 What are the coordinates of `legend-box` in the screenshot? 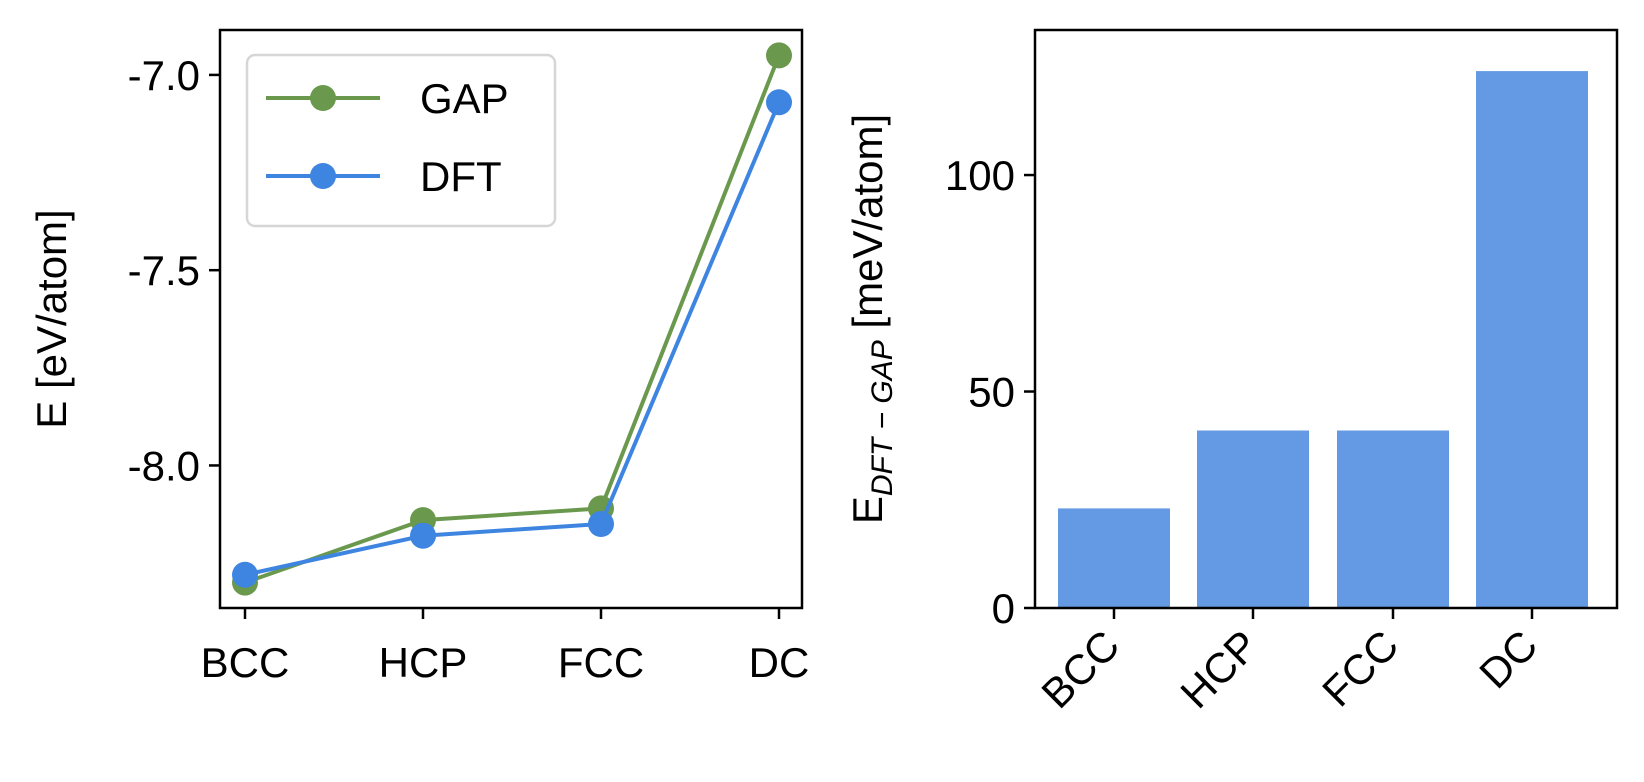 It's located at (401, 140).